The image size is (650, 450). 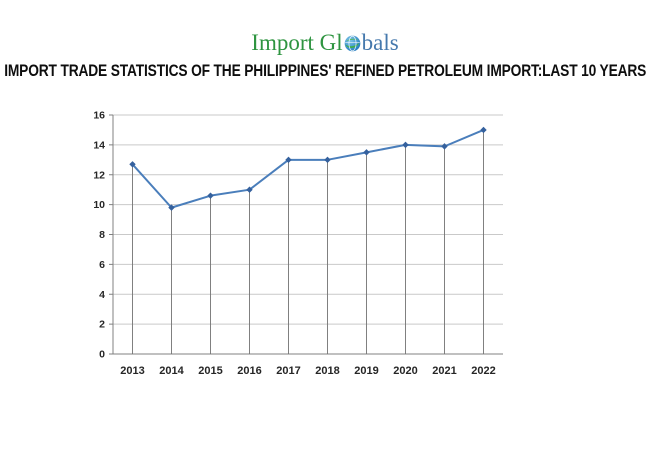 I want to click on y-tick-label: 14, so click(x=99, y=145).